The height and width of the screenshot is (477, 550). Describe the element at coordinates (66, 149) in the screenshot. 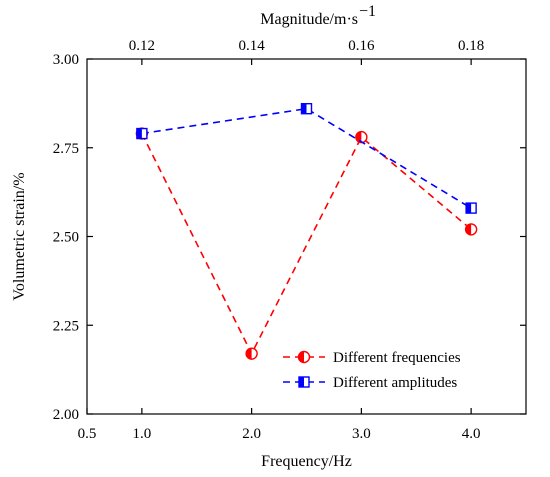

I see `y-tick-label: 2.75` at that location.